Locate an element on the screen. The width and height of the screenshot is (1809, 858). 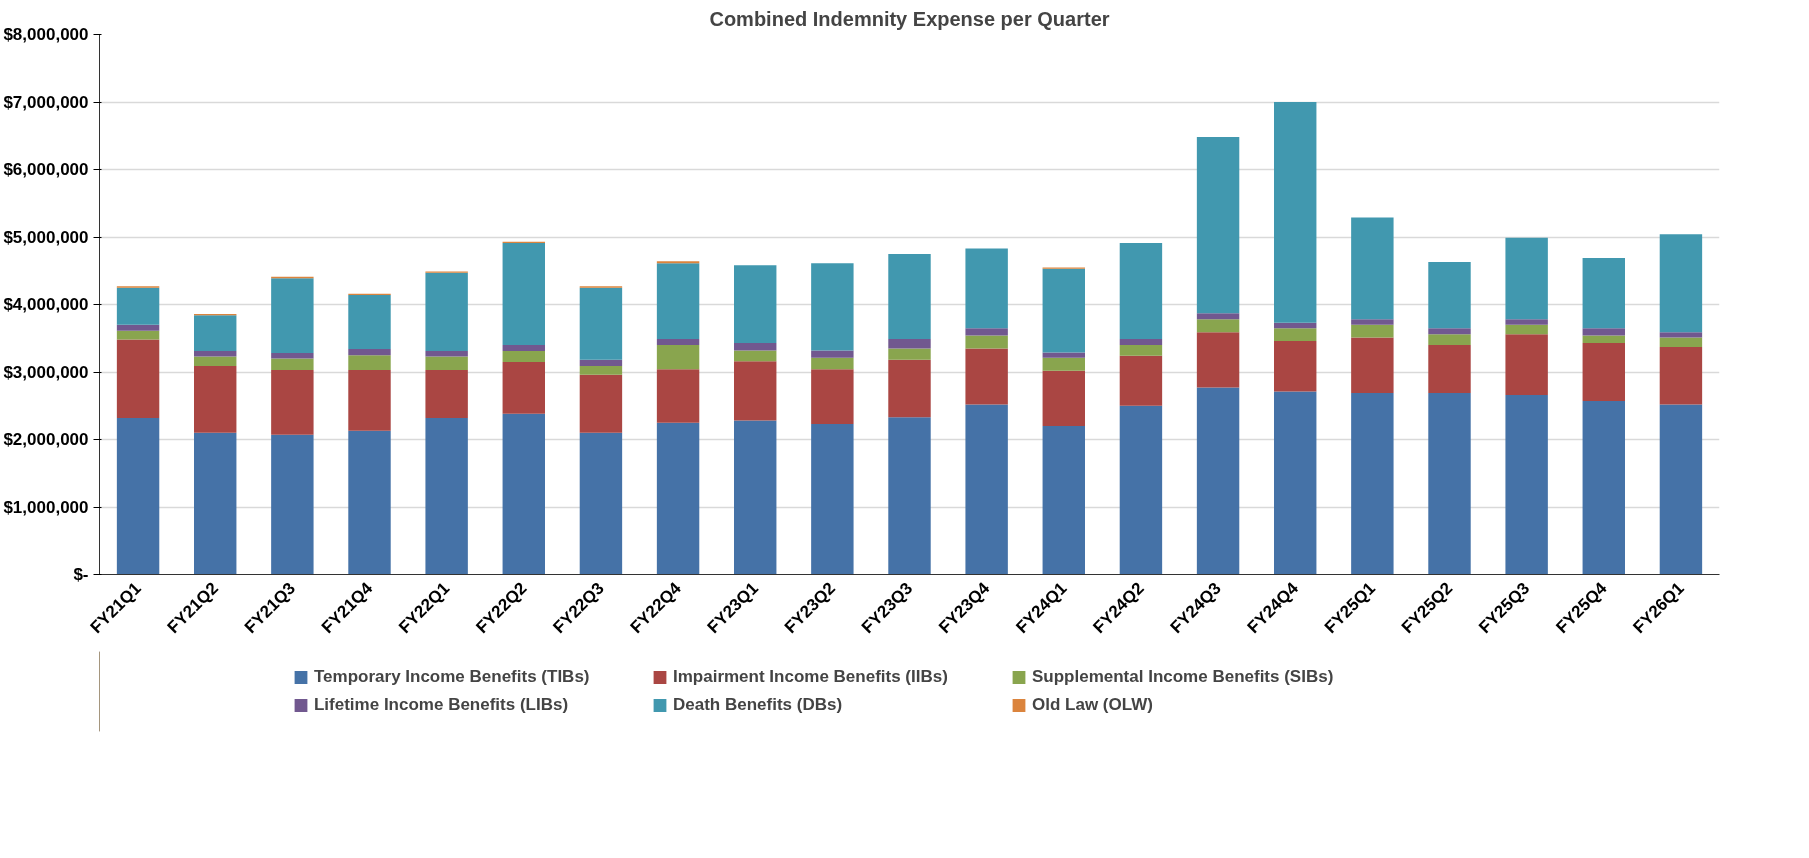
y-tick-label: $1,000,000 is located at coordinates (46, 507).